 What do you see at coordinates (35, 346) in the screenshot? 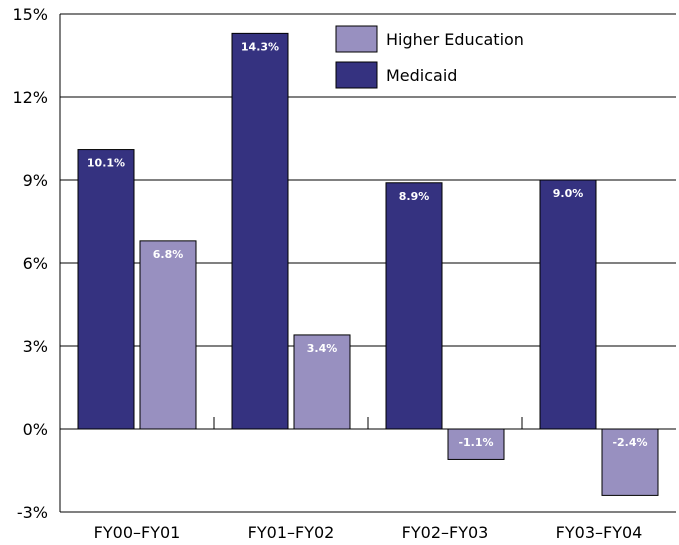
I see `y-tick-label: 3%` at bounding box center [35, 346].